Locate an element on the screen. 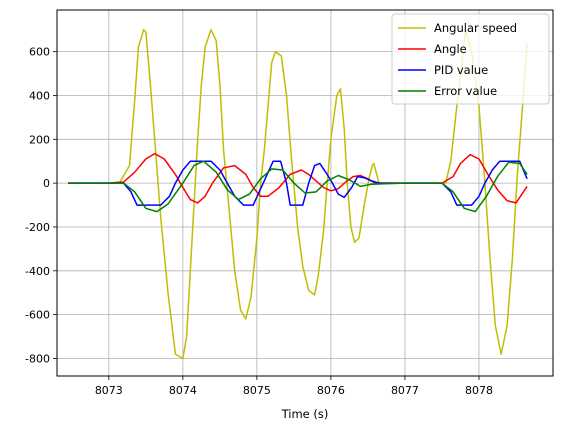 The width and height of the screenshot is (563, 432). legend-label-angular-speed: Angular speed is located at coordinates (475, 28).